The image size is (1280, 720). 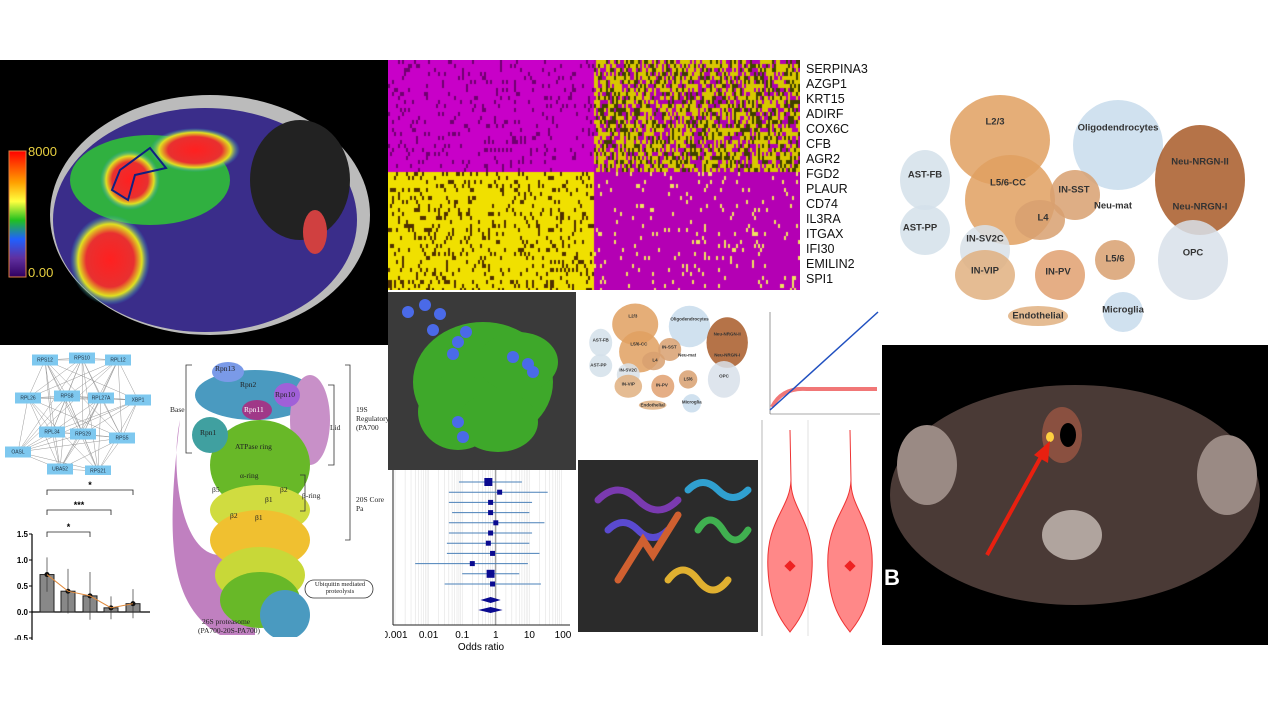 I want to click on bar-chart: 1.5 1.0 0.5 0.0 -0.5 * *** *, so click(x=80, y=557).